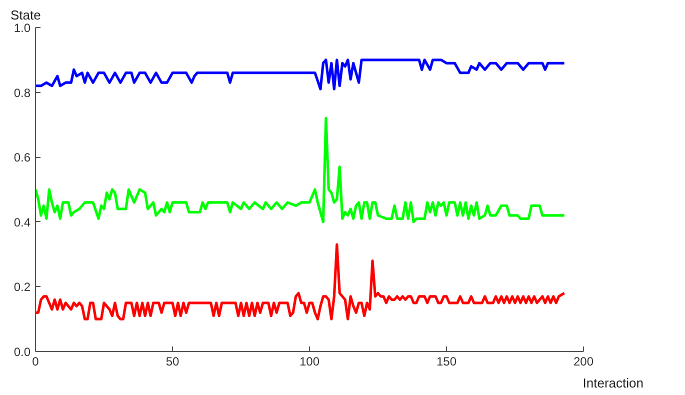  I want to click on y-tick-label: 1.0, so click(22, 28).